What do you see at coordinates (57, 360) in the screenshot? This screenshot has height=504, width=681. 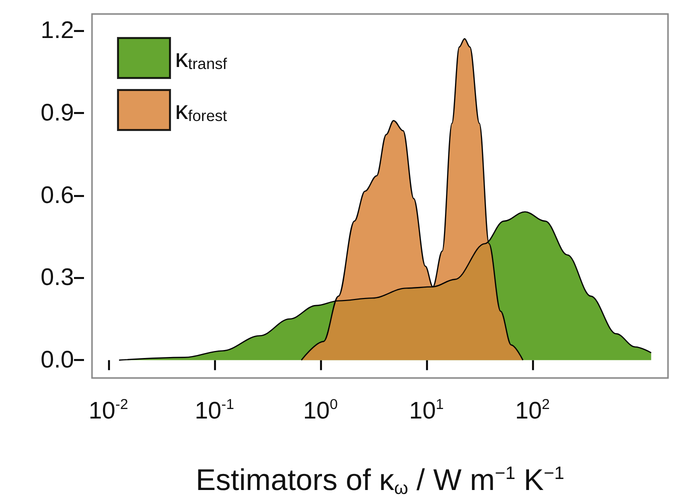 I see `y-tick-label: 0.0` at bounding box center [57, 360].